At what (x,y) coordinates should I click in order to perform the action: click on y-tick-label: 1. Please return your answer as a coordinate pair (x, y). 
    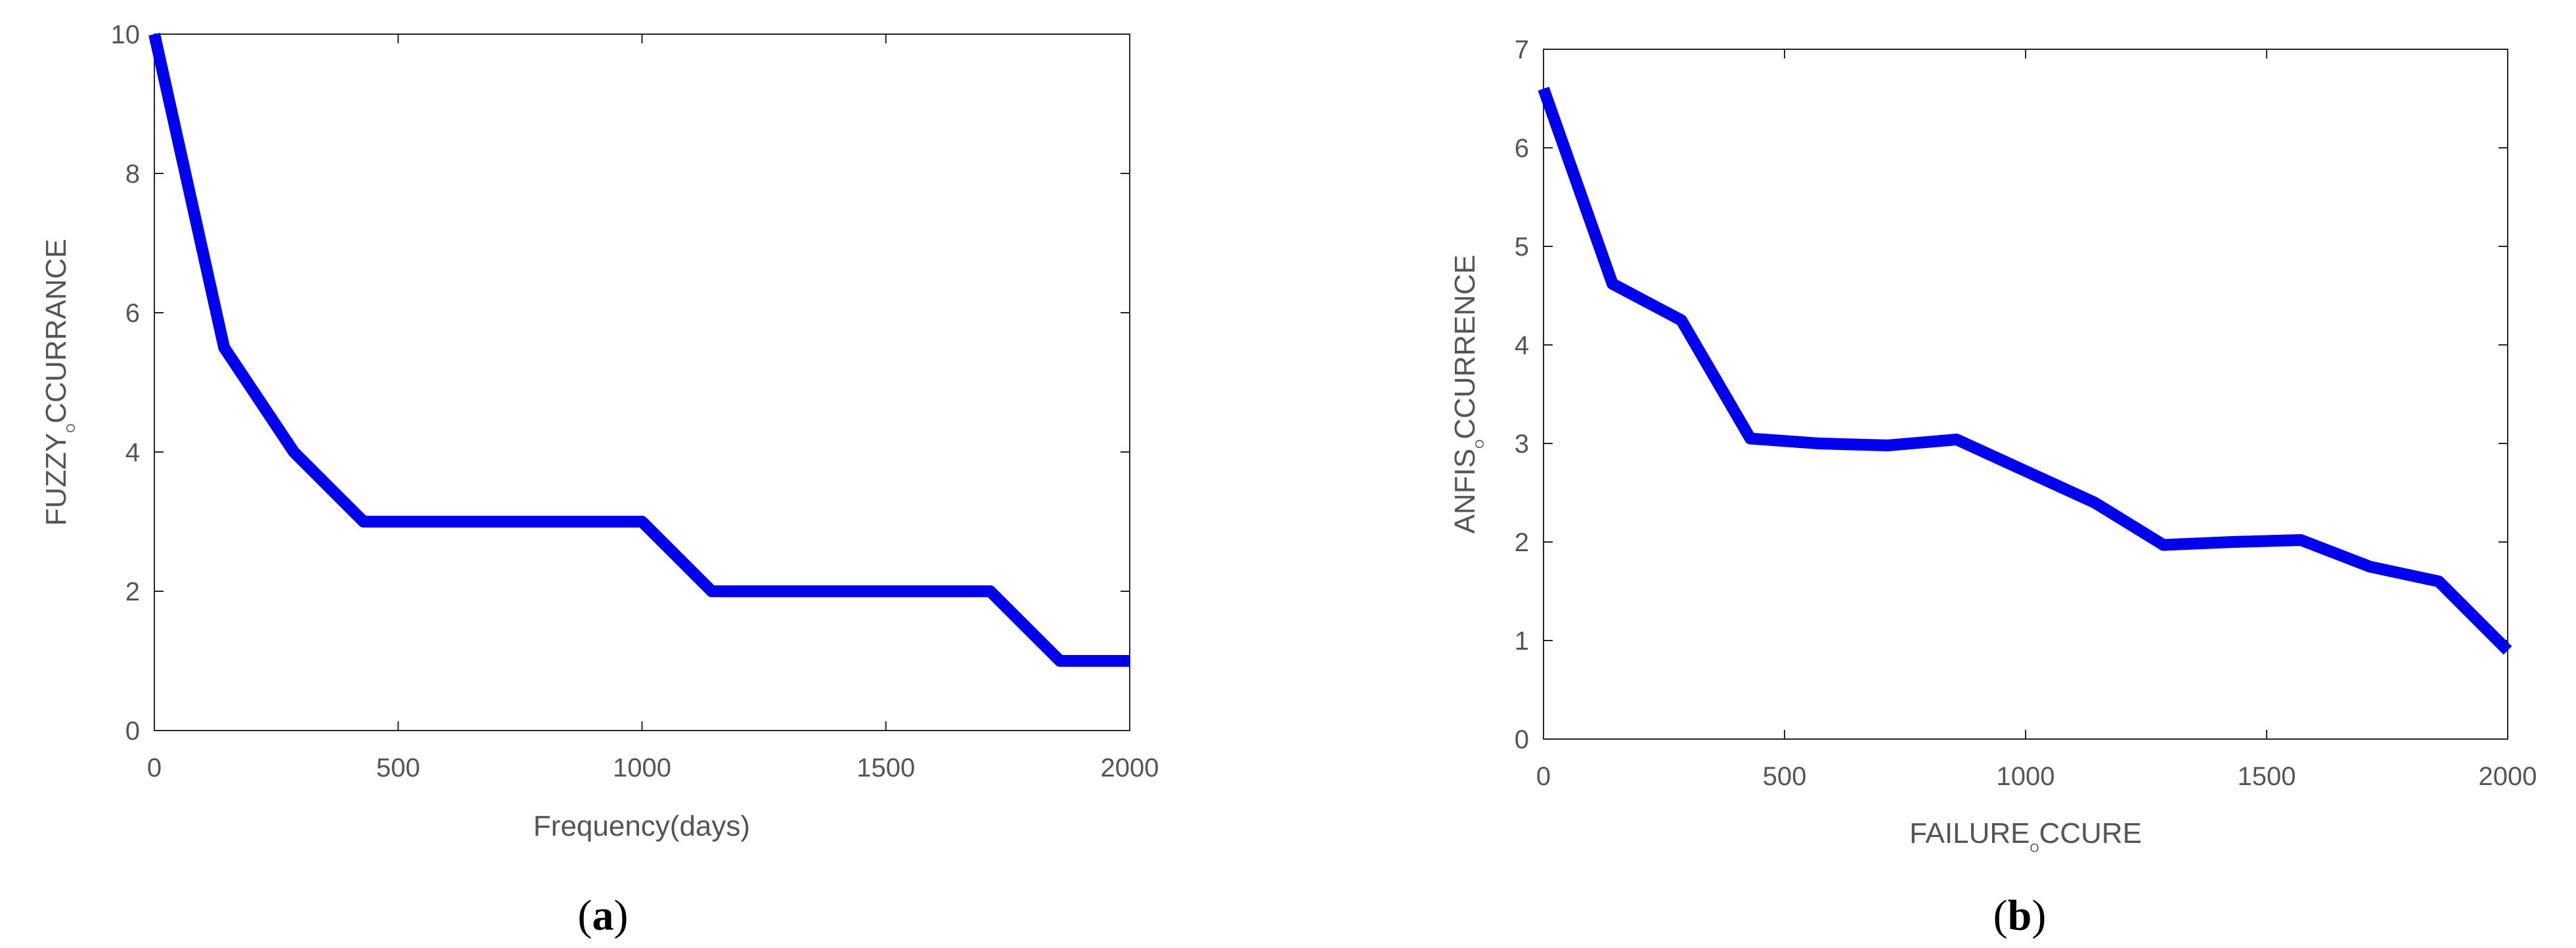
    Looking at the image, I should click on (1522, 641).